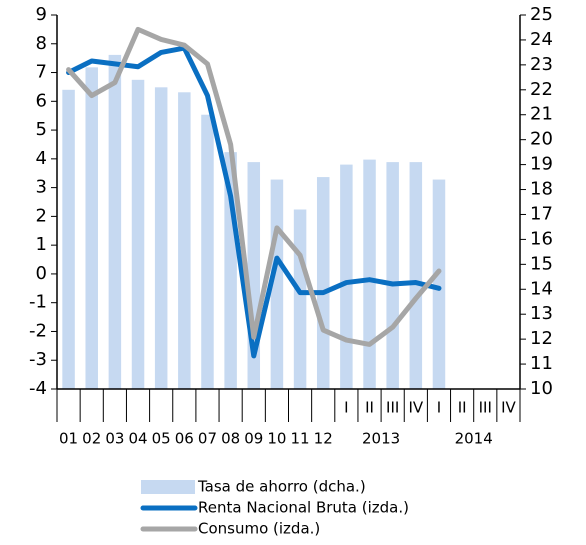  I want to click on y2-tick-label: 16, so click(541, 238).